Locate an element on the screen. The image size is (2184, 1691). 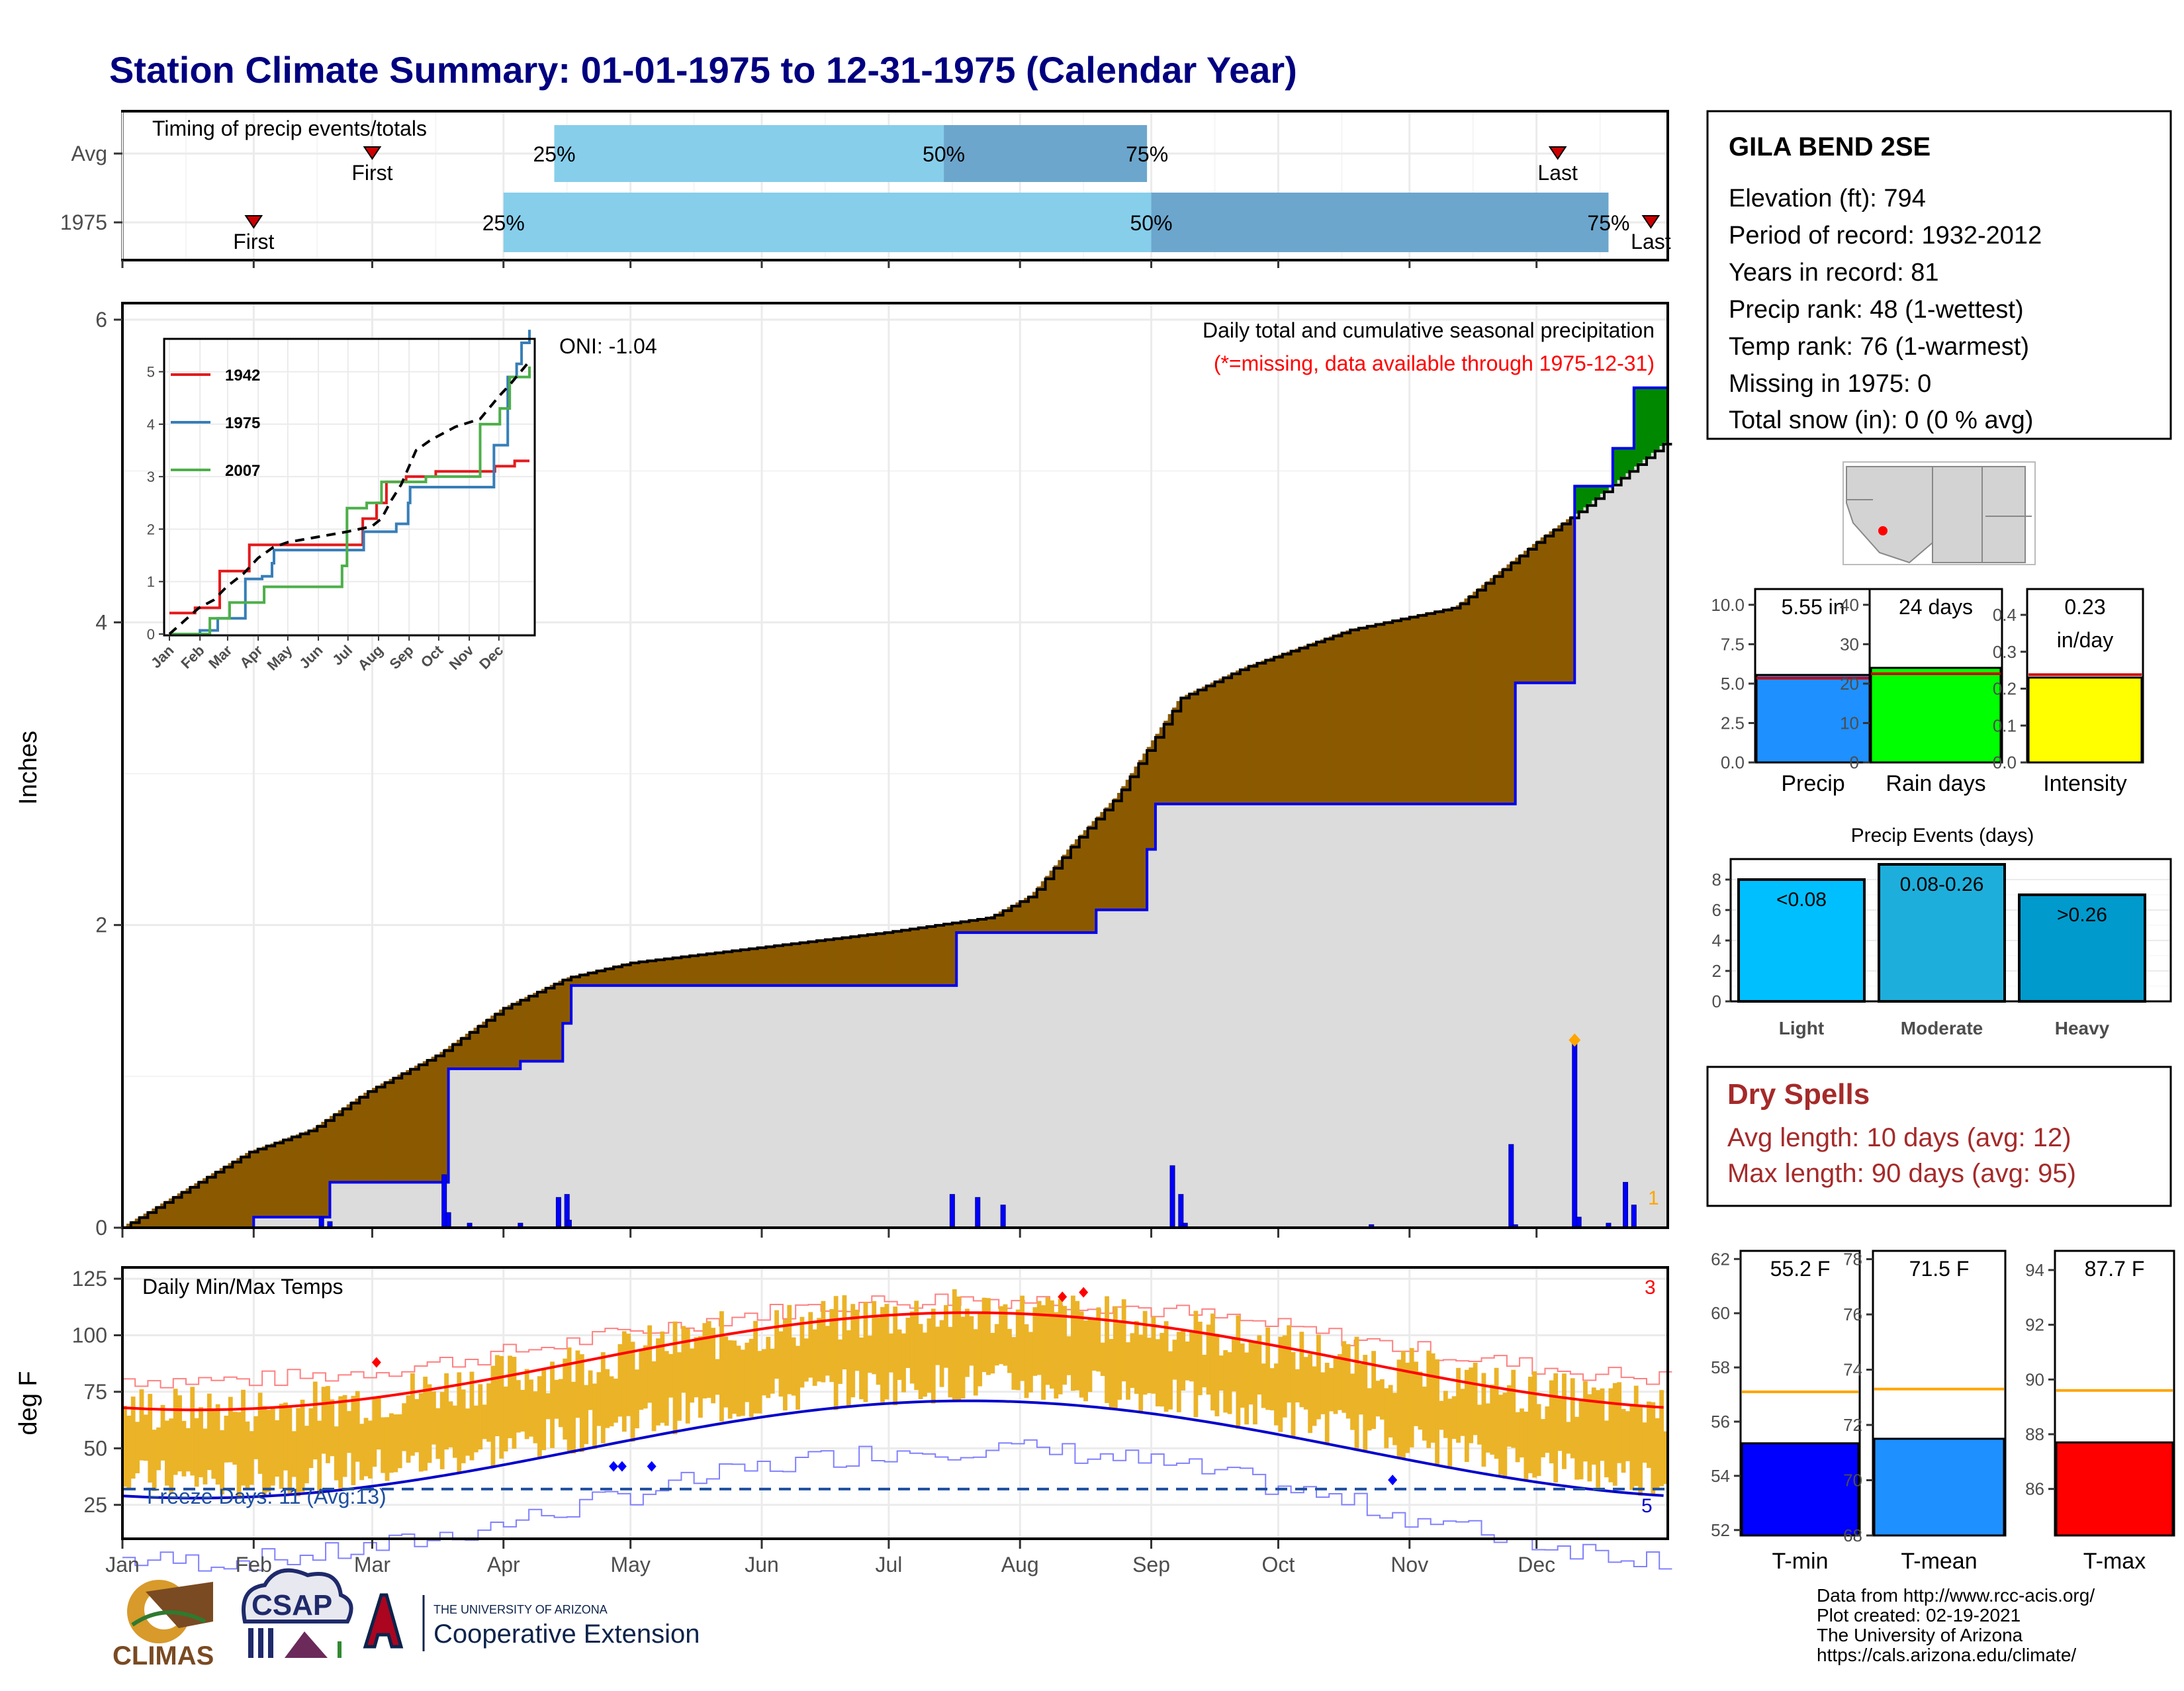
summary-y-tick-label: 56 is located at coordinates (1720, 1422).